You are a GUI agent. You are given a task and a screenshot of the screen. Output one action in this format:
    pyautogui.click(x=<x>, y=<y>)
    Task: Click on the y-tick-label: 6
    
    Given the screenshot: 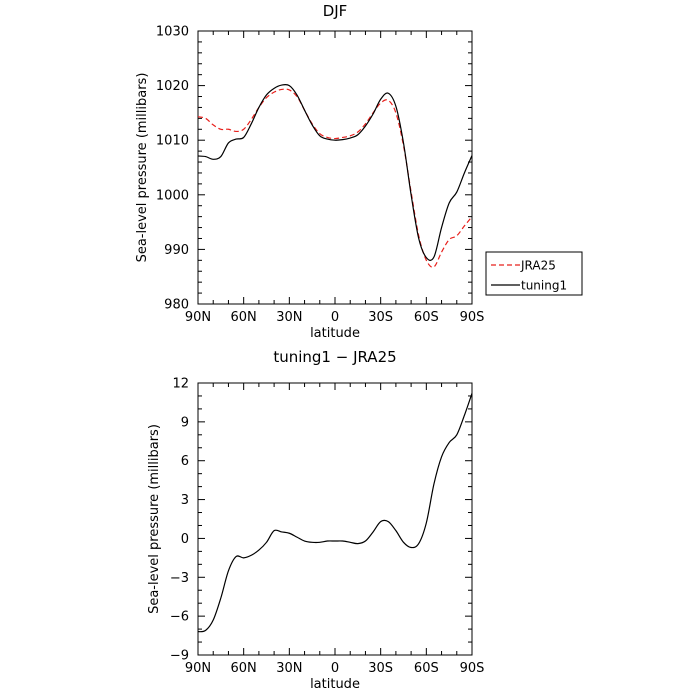 What is the action you would take?
    pyautogui.click(x=185, y=461)
    